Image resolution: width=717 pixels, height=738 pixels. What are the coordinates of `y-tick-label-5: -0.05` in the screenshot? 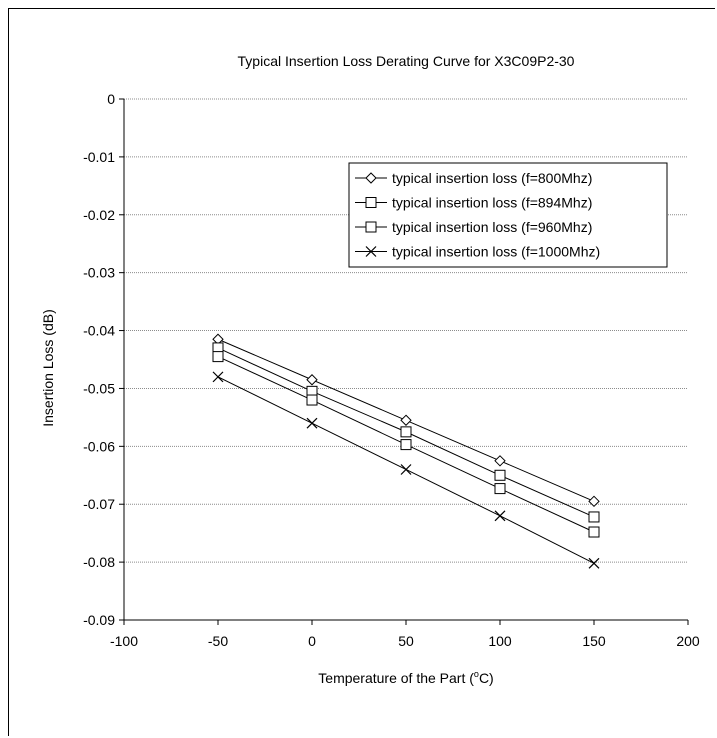 It's located at (99, 388).